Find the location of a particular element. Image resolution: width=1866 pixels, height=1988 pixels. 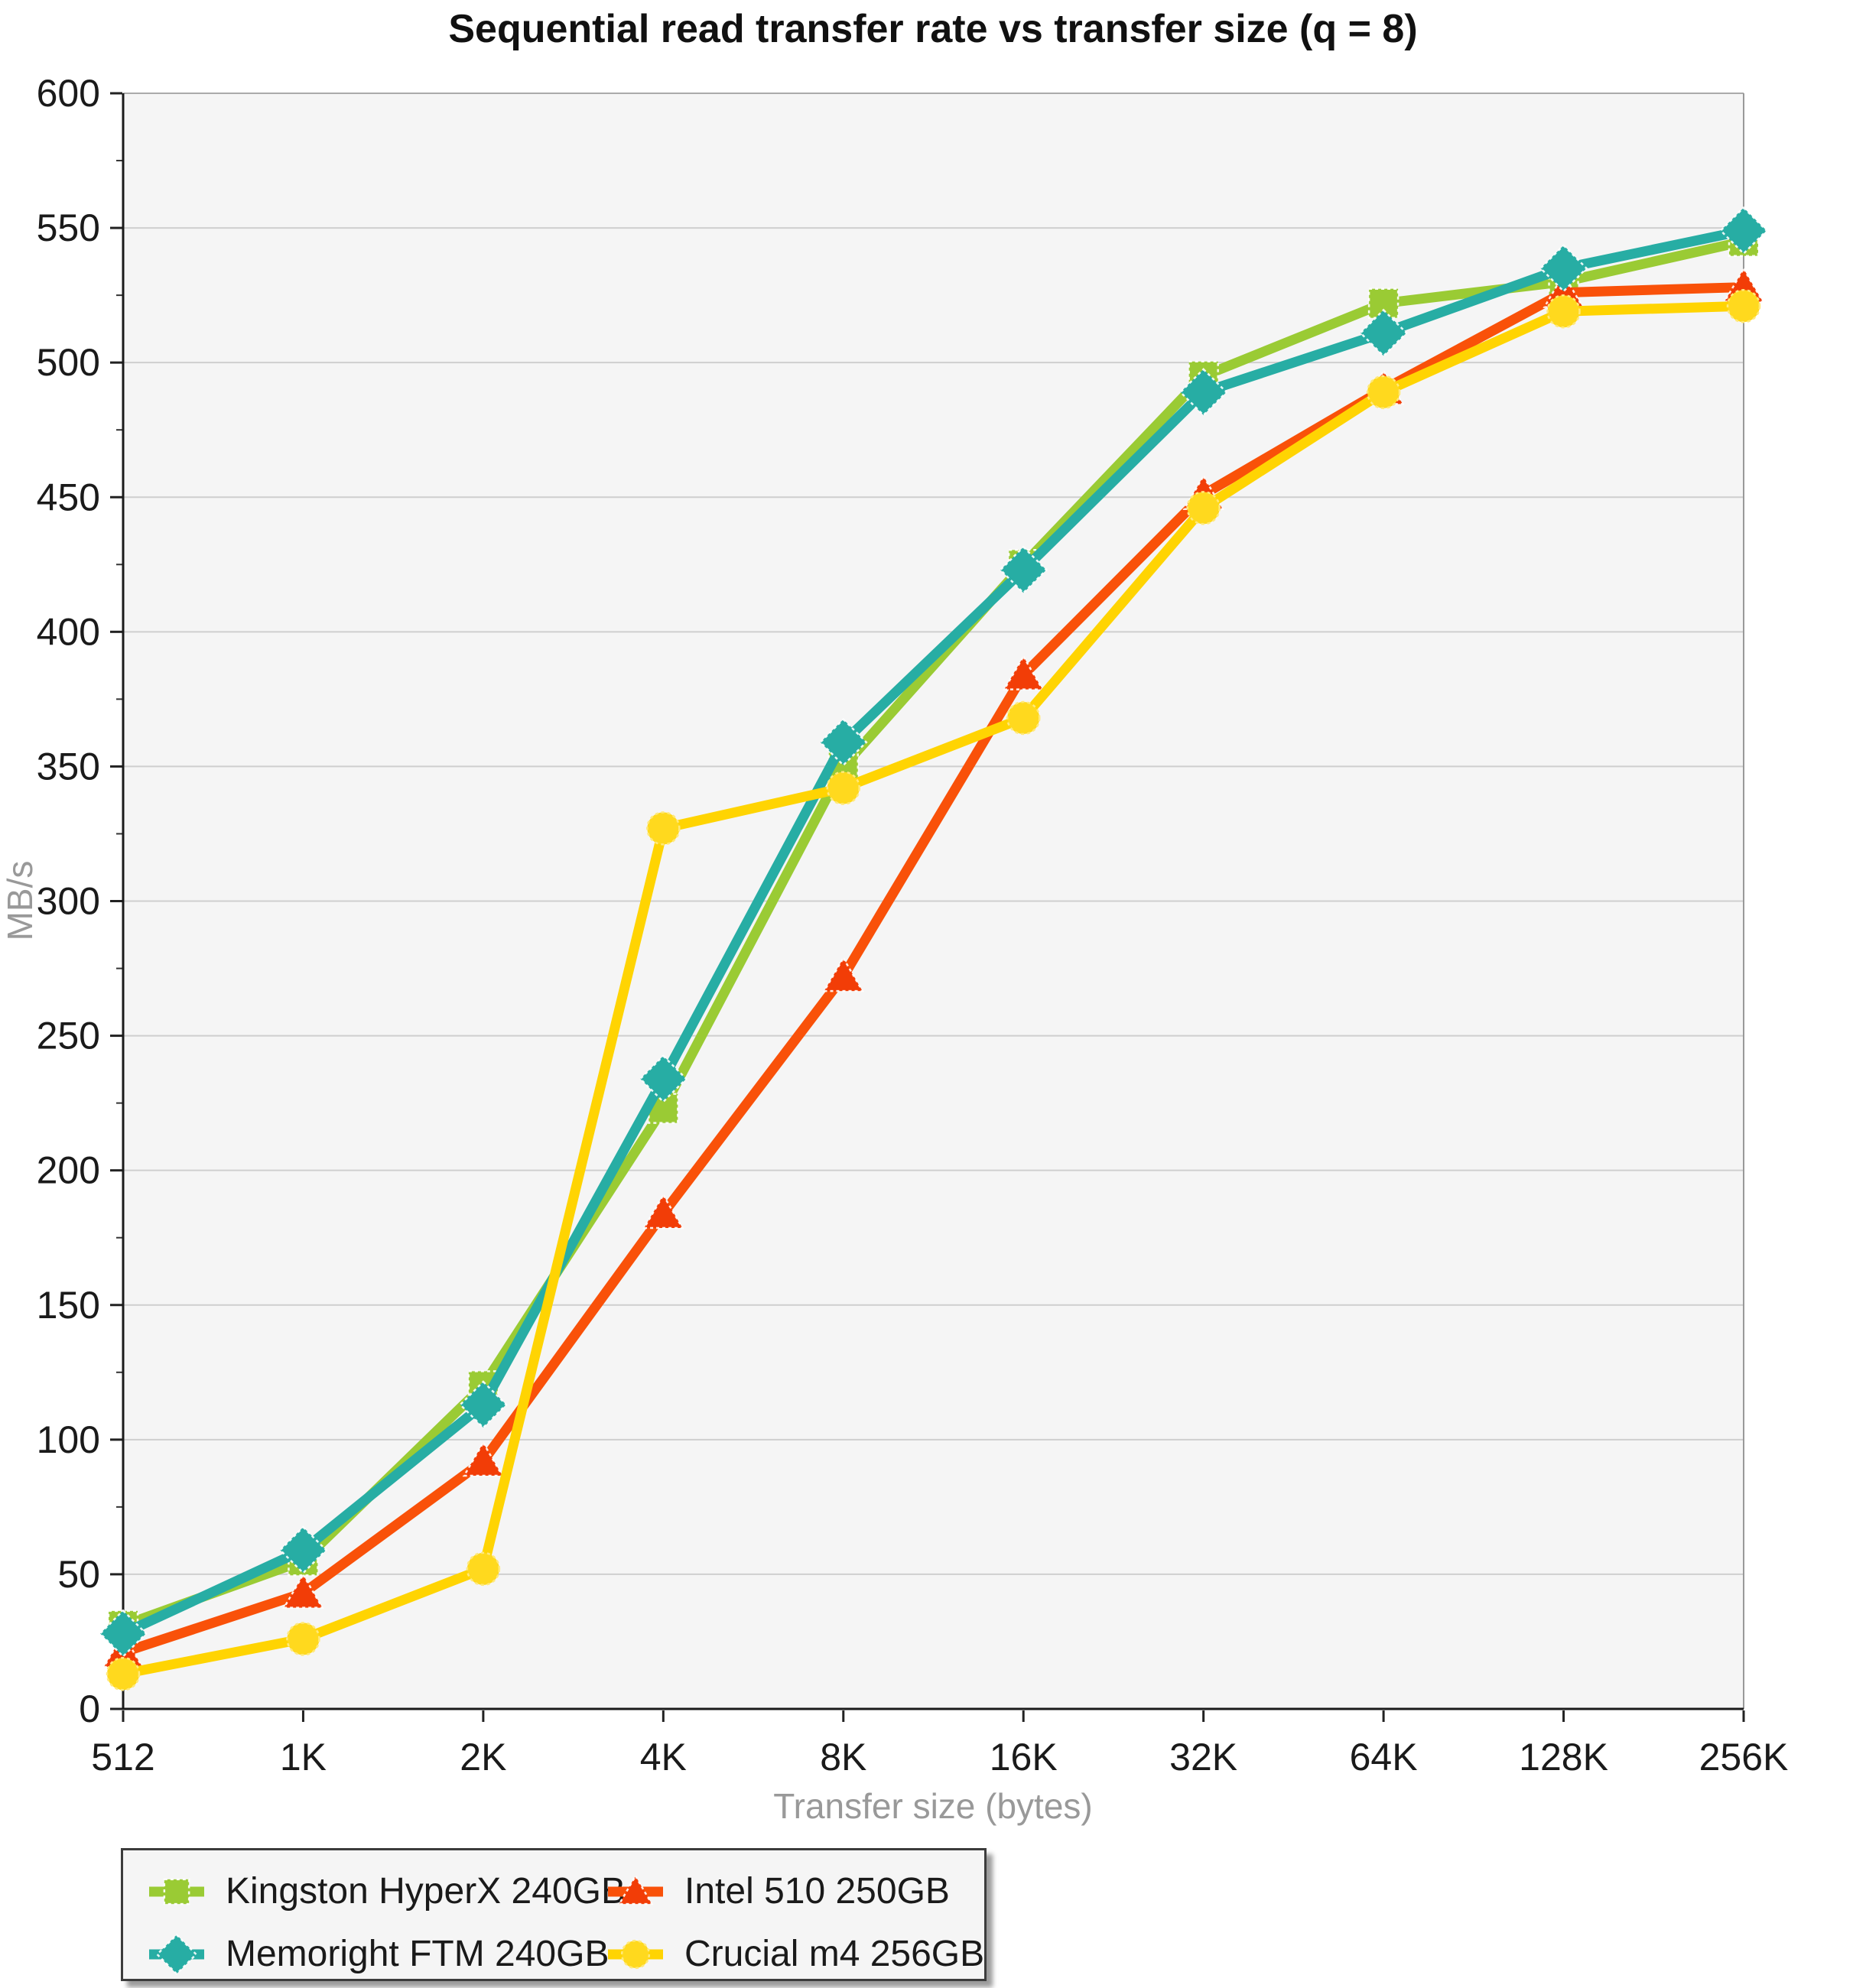

x-tick-label: 16K is located at coordinates (1024, 1757).